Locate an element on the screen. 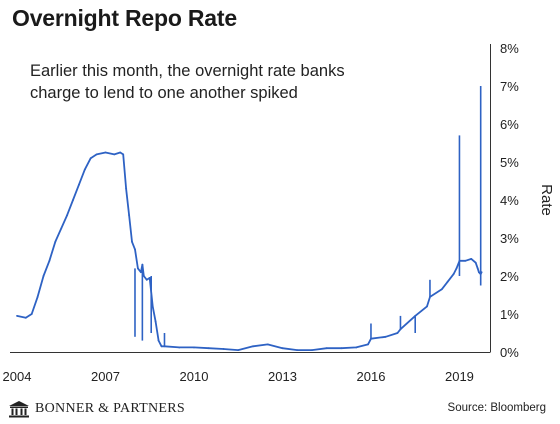 The image size is (560, 424). x-tick-label: 2007 is located at coordinates (105, 376).